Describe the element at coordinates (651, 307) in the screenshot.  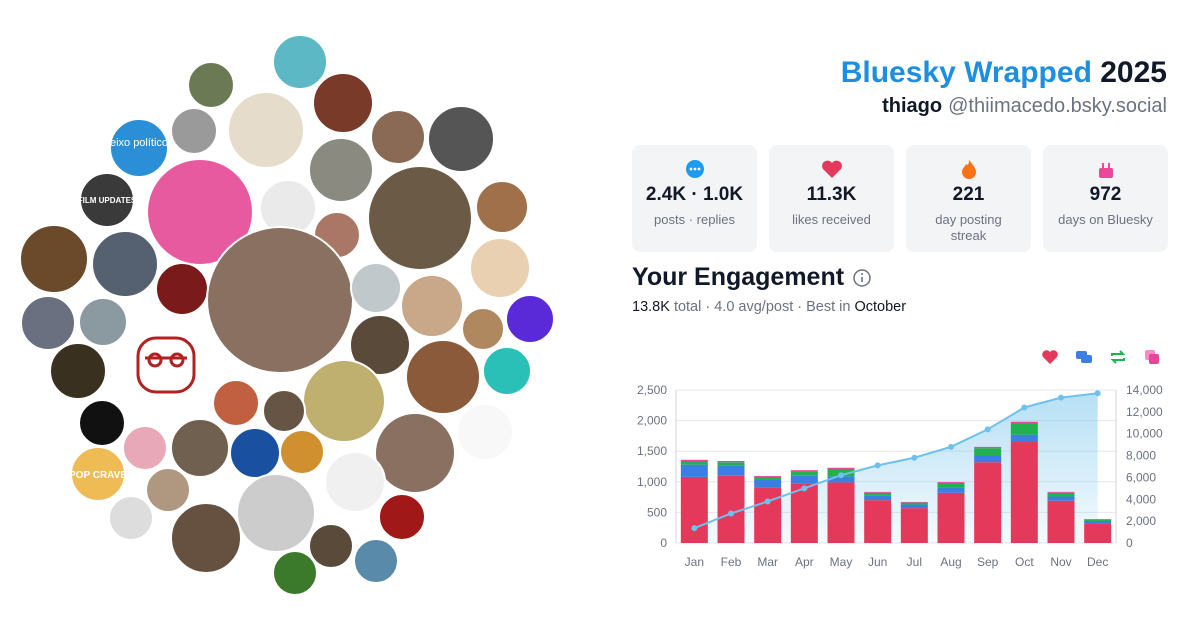
I see `total: 13.8K` at that location.